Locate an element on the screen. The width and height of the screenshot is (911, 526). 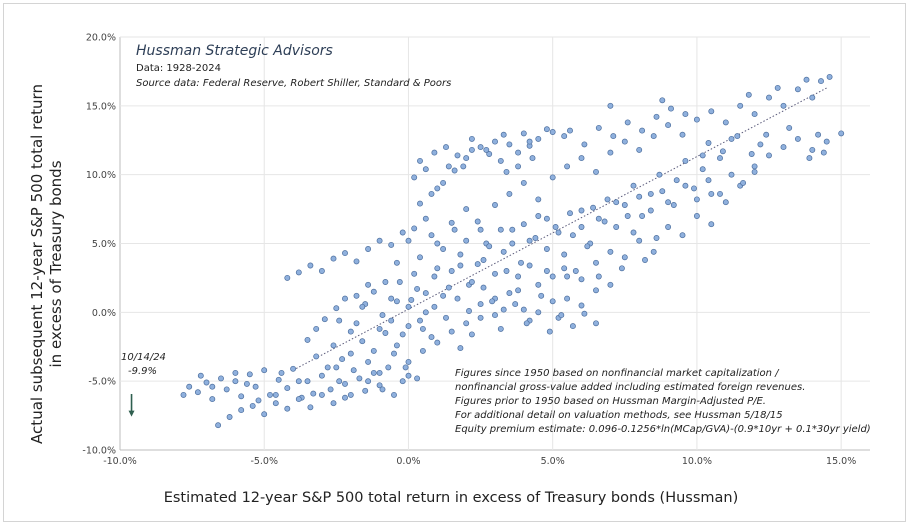
y-tick-label: 5.0% is located at coordinates (104, 244).